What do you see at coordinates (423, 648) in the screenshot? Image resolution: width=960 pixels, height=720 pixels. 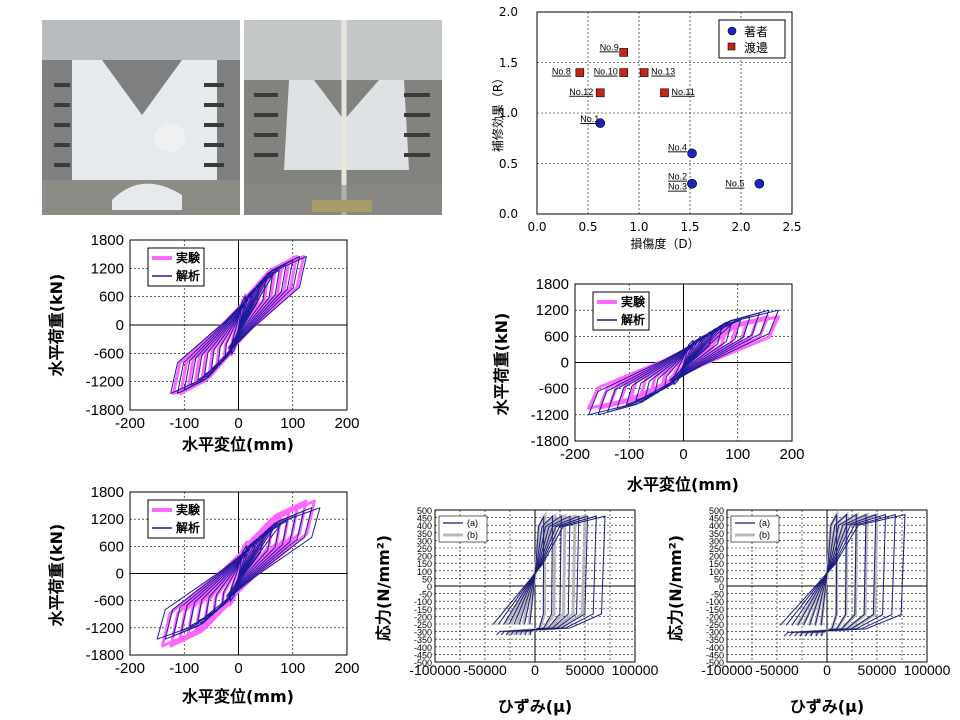 I see `ytick: -400` at bounding box center [423, 648].